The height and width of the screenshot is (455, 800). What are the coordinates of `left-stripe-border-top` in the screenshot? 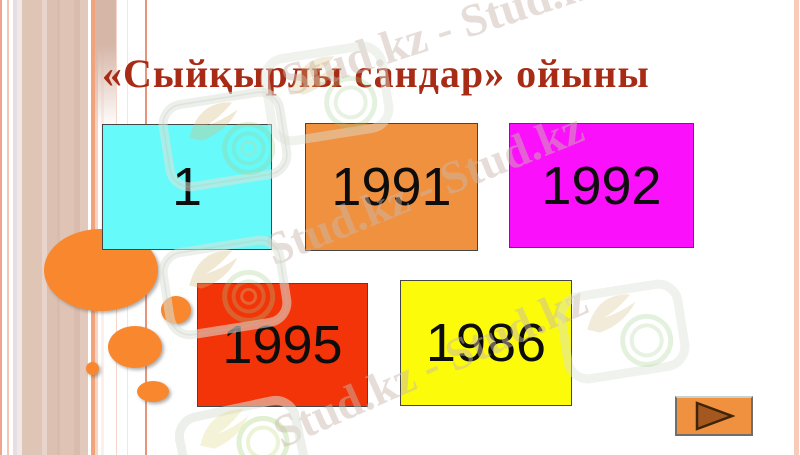 It's located at (106, 67).